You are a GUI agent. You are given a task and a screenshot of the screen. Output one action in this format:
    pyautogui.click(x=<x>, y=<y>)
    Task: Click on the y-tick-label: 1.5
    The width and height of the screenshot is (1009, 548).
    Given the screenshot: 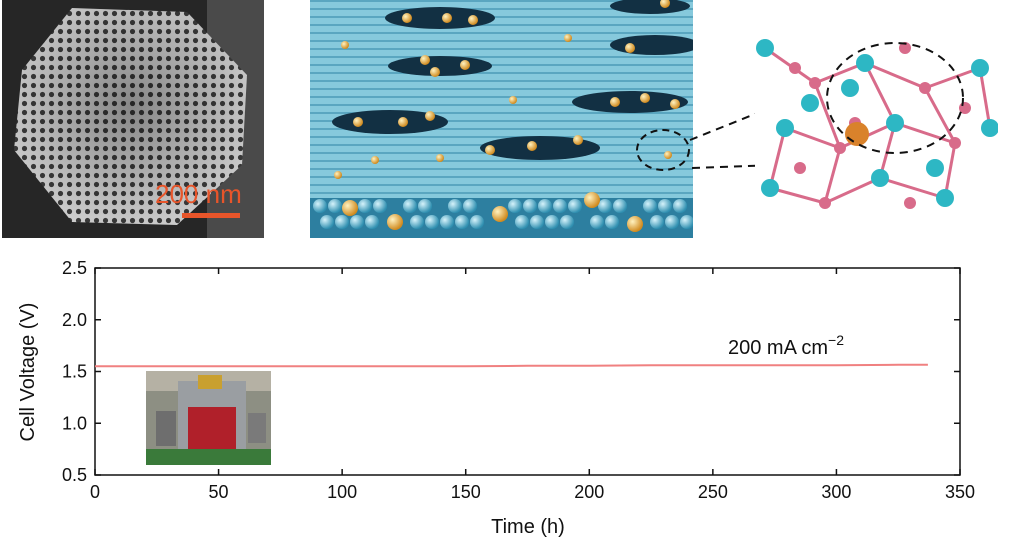 What is the action you would take?
    pyautogui.click(x=74, y=372)
    